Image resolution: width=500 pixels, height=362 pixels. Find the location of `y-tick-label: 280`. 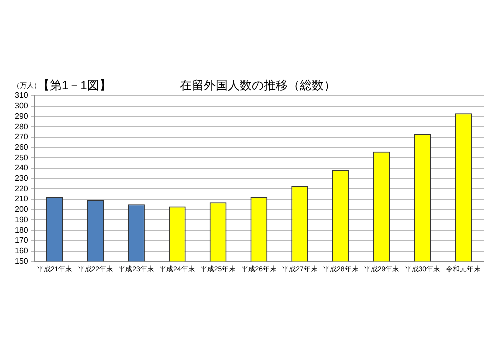

y-tick-label: 280 is located at coordinates (21, 127).